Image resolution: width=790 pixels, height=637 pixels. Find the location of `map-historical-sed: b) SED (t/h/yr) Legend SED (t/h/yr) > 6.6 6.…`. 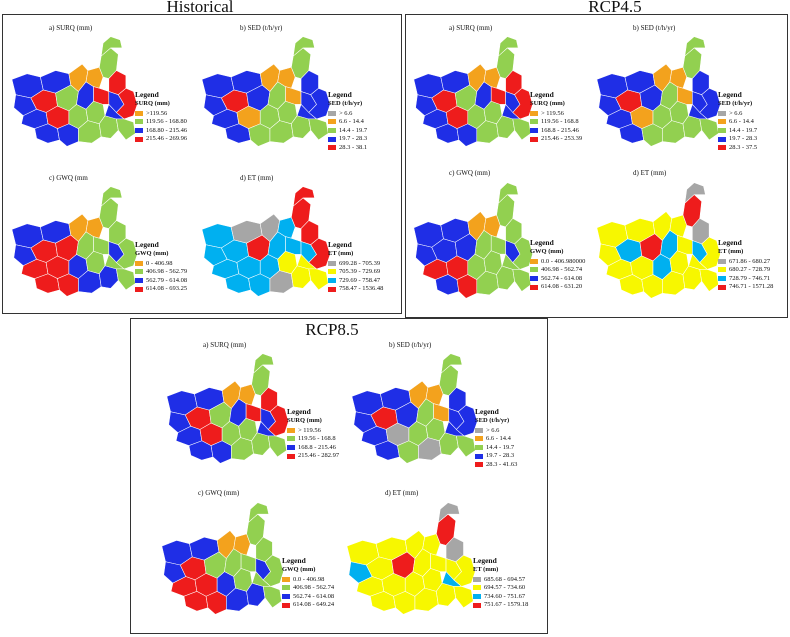

map-historical-sed: b) SED (t/h/yr) Legend SED (t/h/yr) > 6.6 6.… is located at coordinates (300, 90).